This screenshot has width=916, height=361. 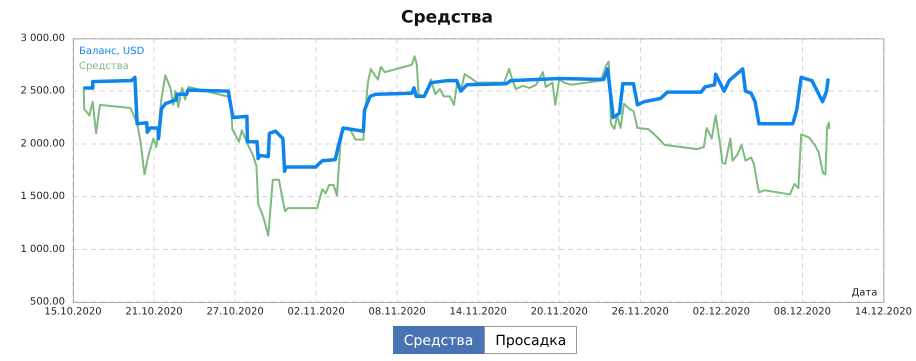 What do you see at coordinates (42, 38) in the screenshot?
I see `y-tick-label: 3 000.00` at bounding box center [42, 38].